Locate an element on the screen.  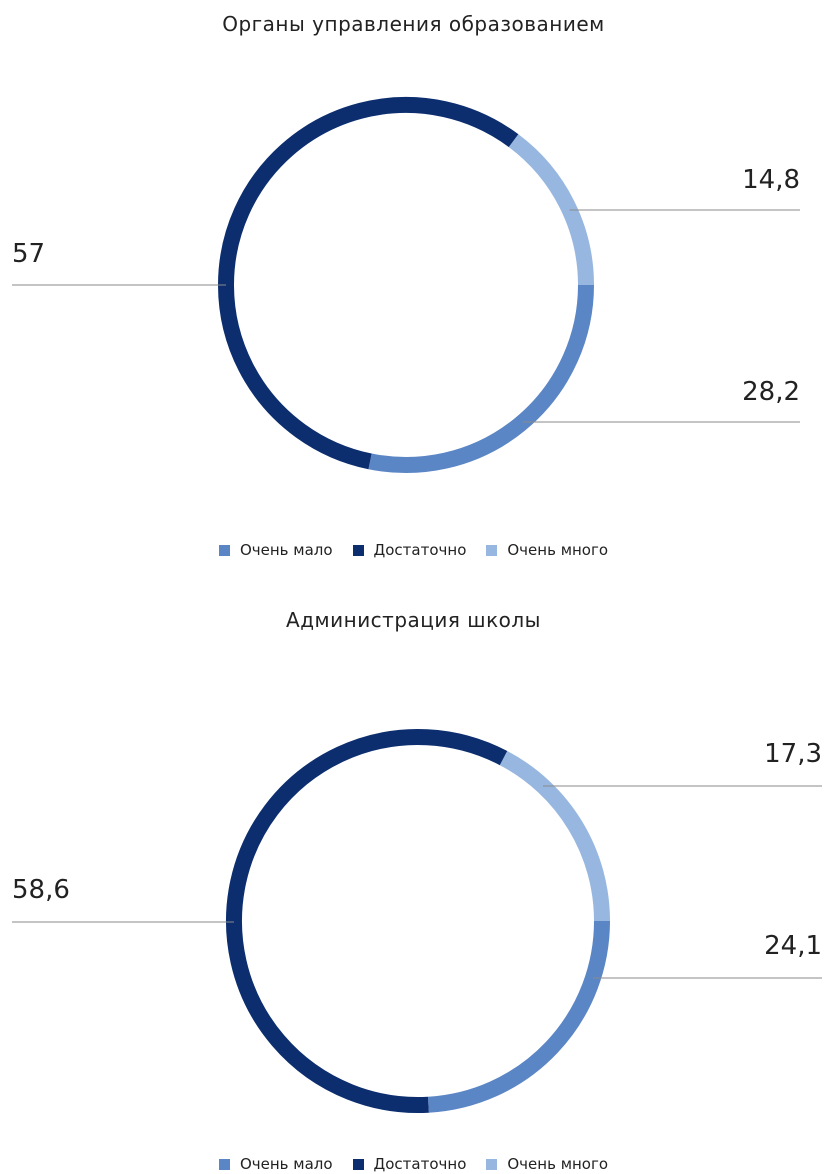
data-label-1: 28,2 is located at coordinates (771, 392).